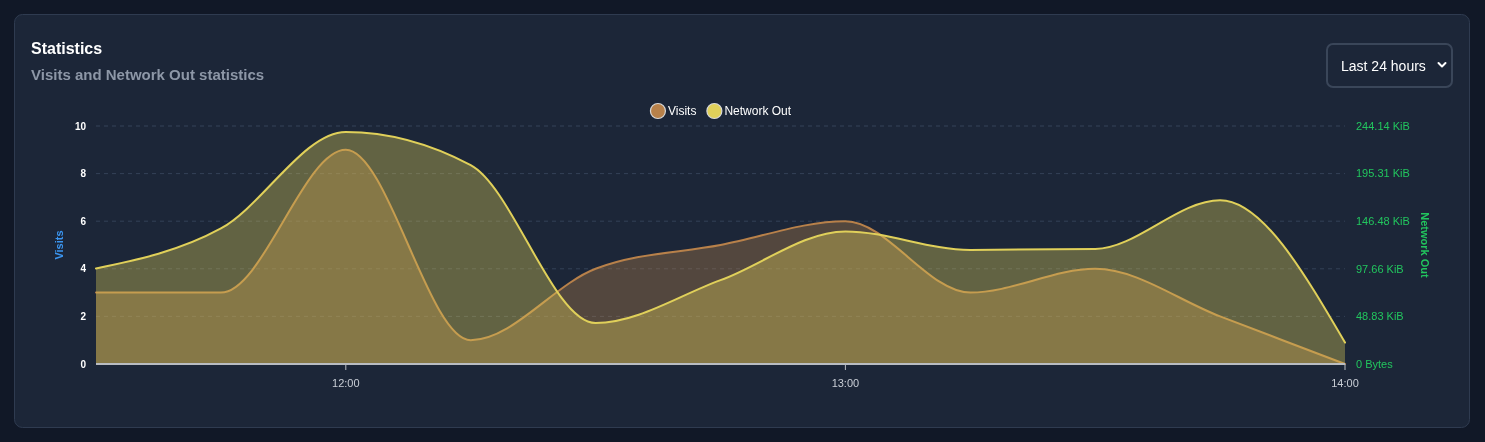  Describe the element at coordinates (67, 48) in the screenshot. I see `chart-title: Statistics` at that location.